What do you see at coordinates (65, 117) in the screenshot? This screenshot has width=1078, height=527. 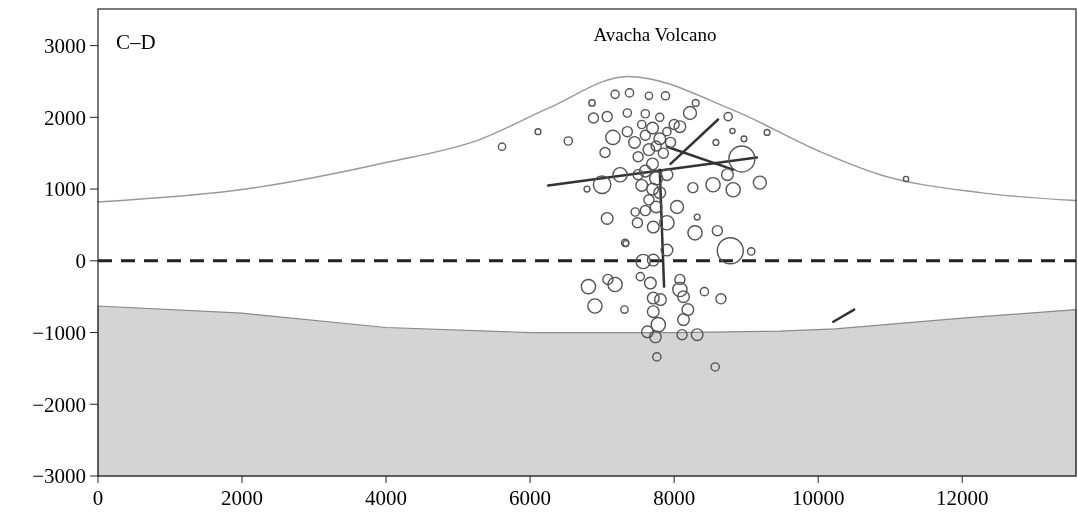 I see `y-tick-label: 2000` at bounding box center [65, 117].